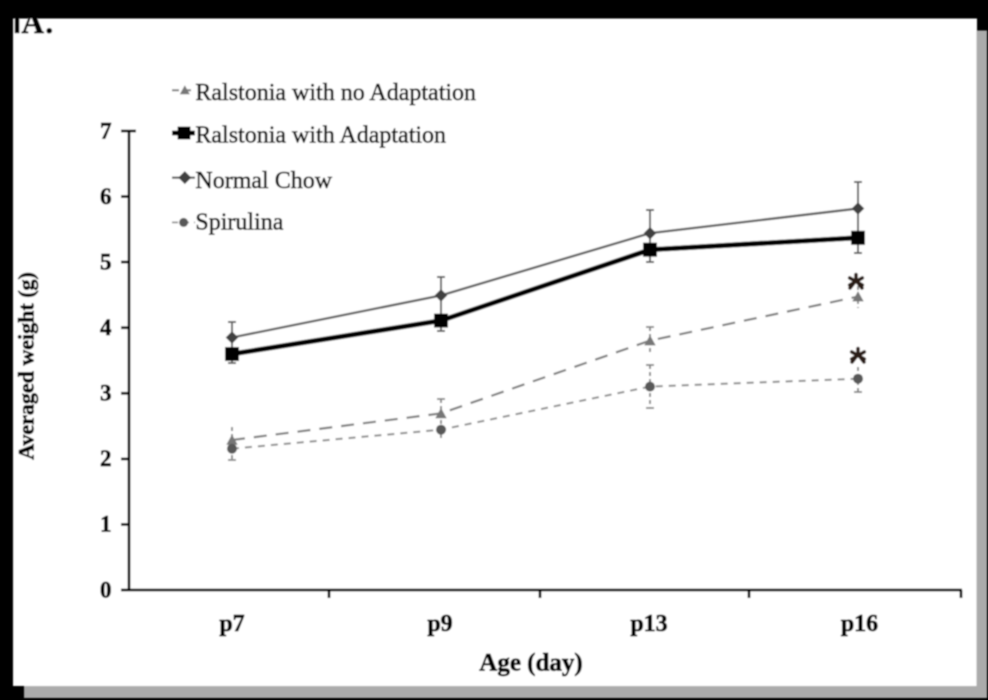  I want to click on svg-text: Averaged weight (g), so click(26, 366).